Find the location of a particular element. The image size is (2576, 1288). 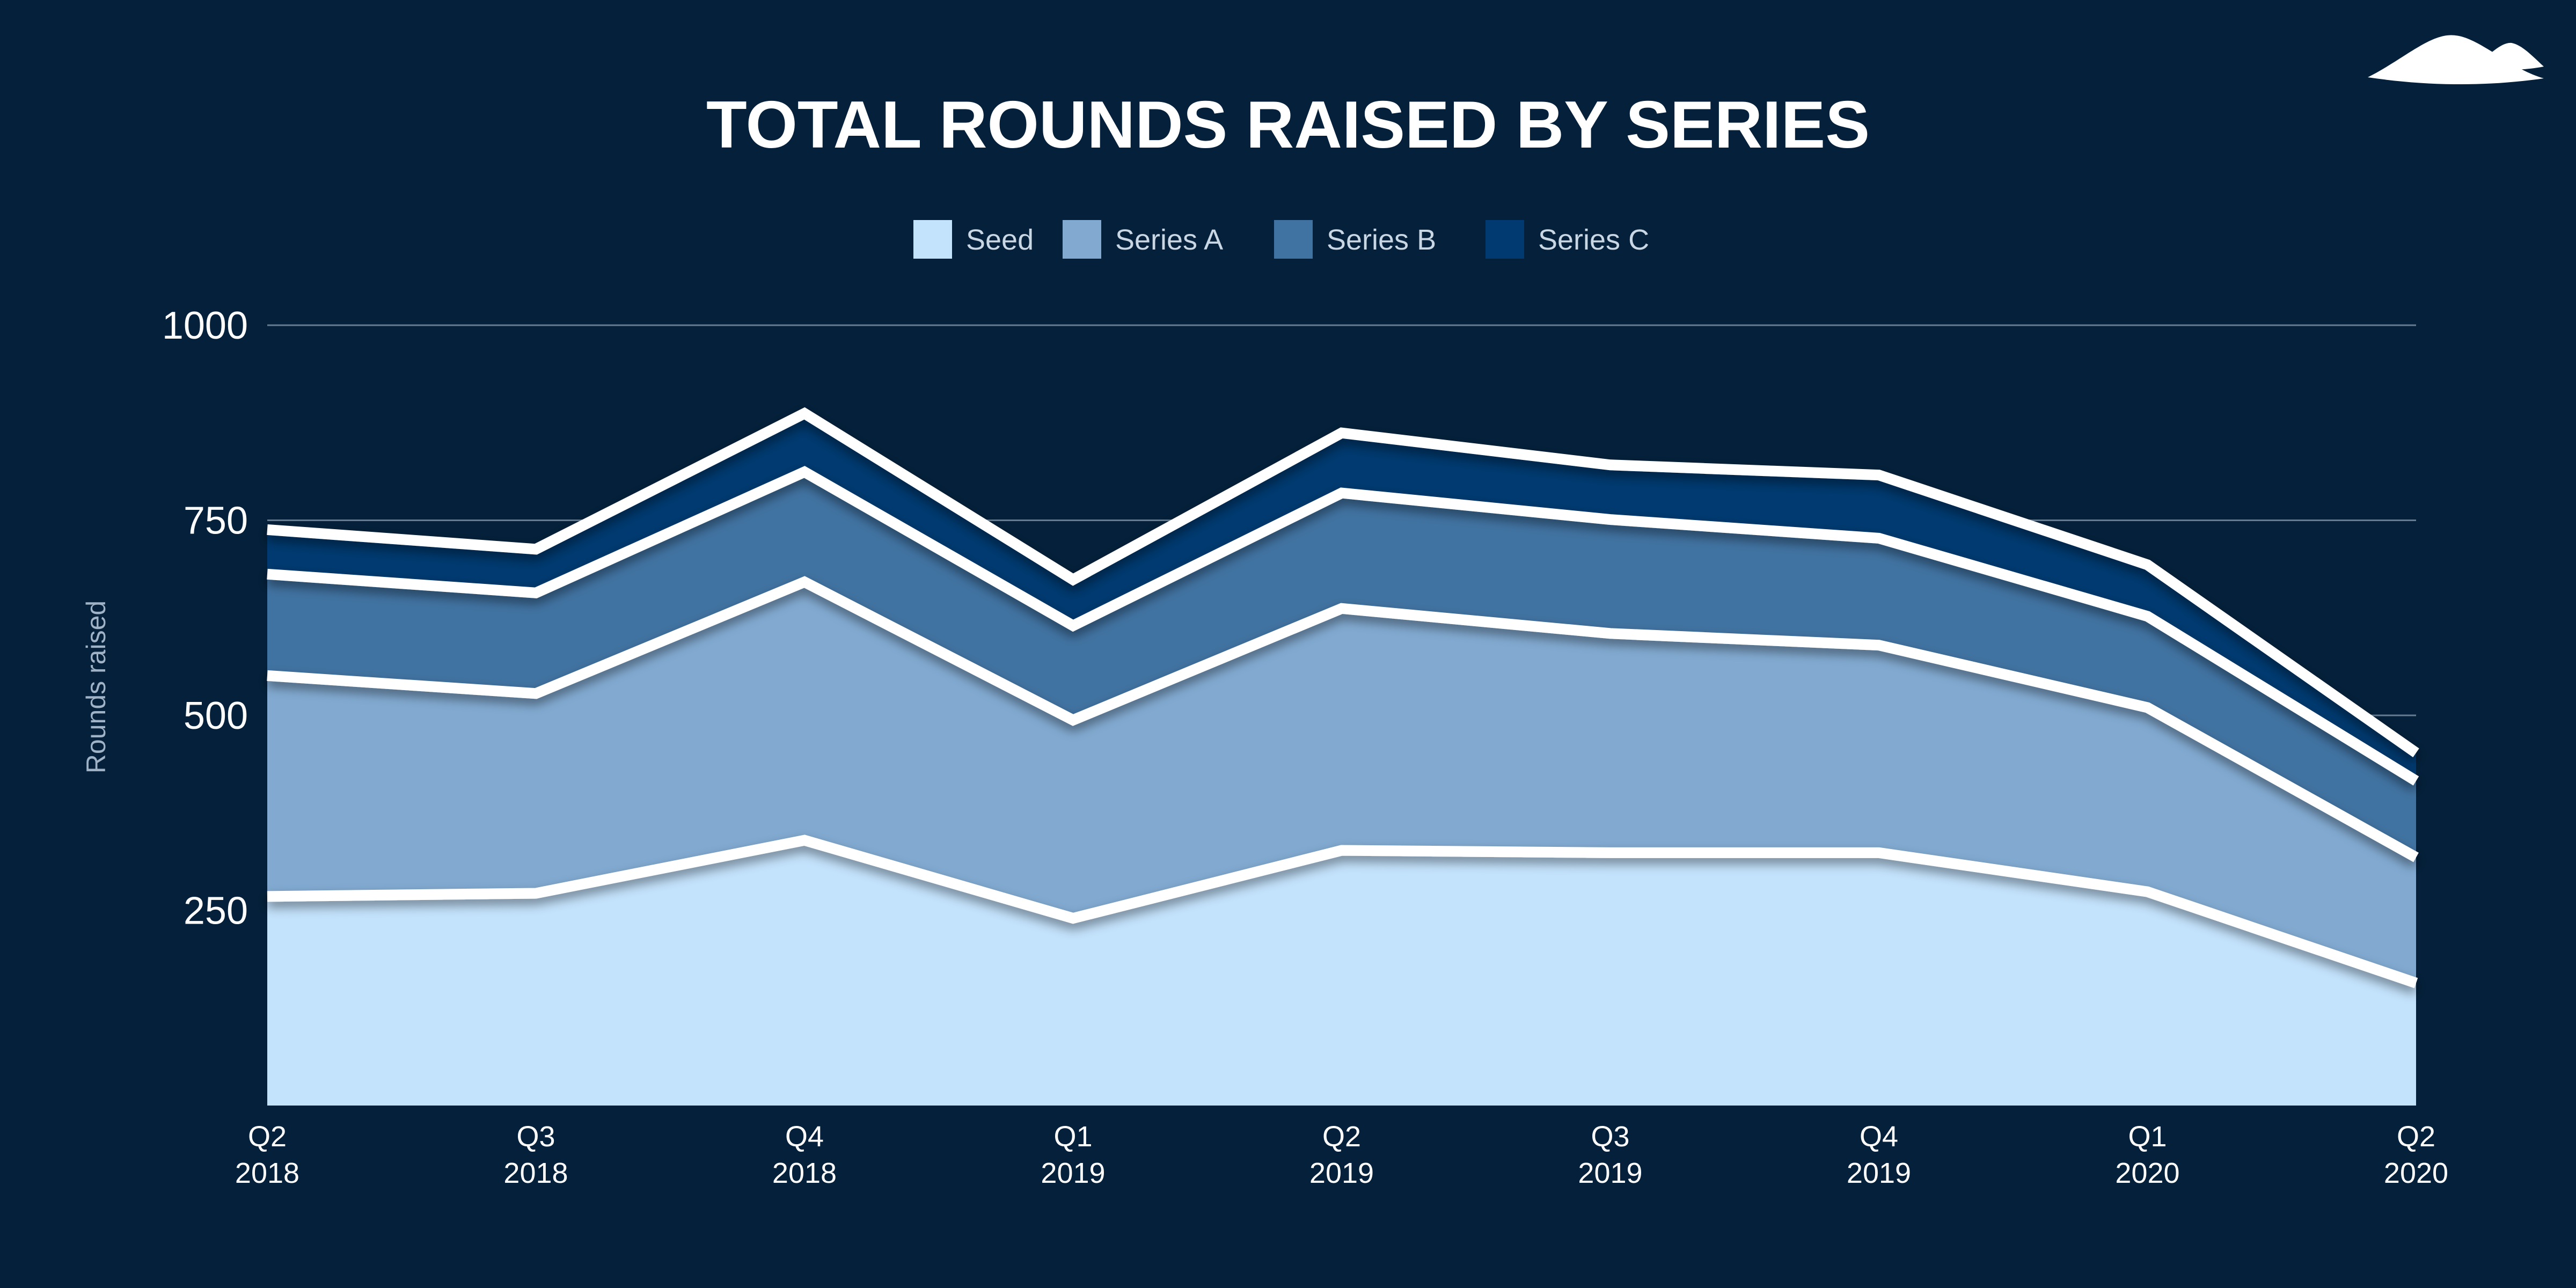

y-tick-label: 250 is located at coordinates (216, 911).